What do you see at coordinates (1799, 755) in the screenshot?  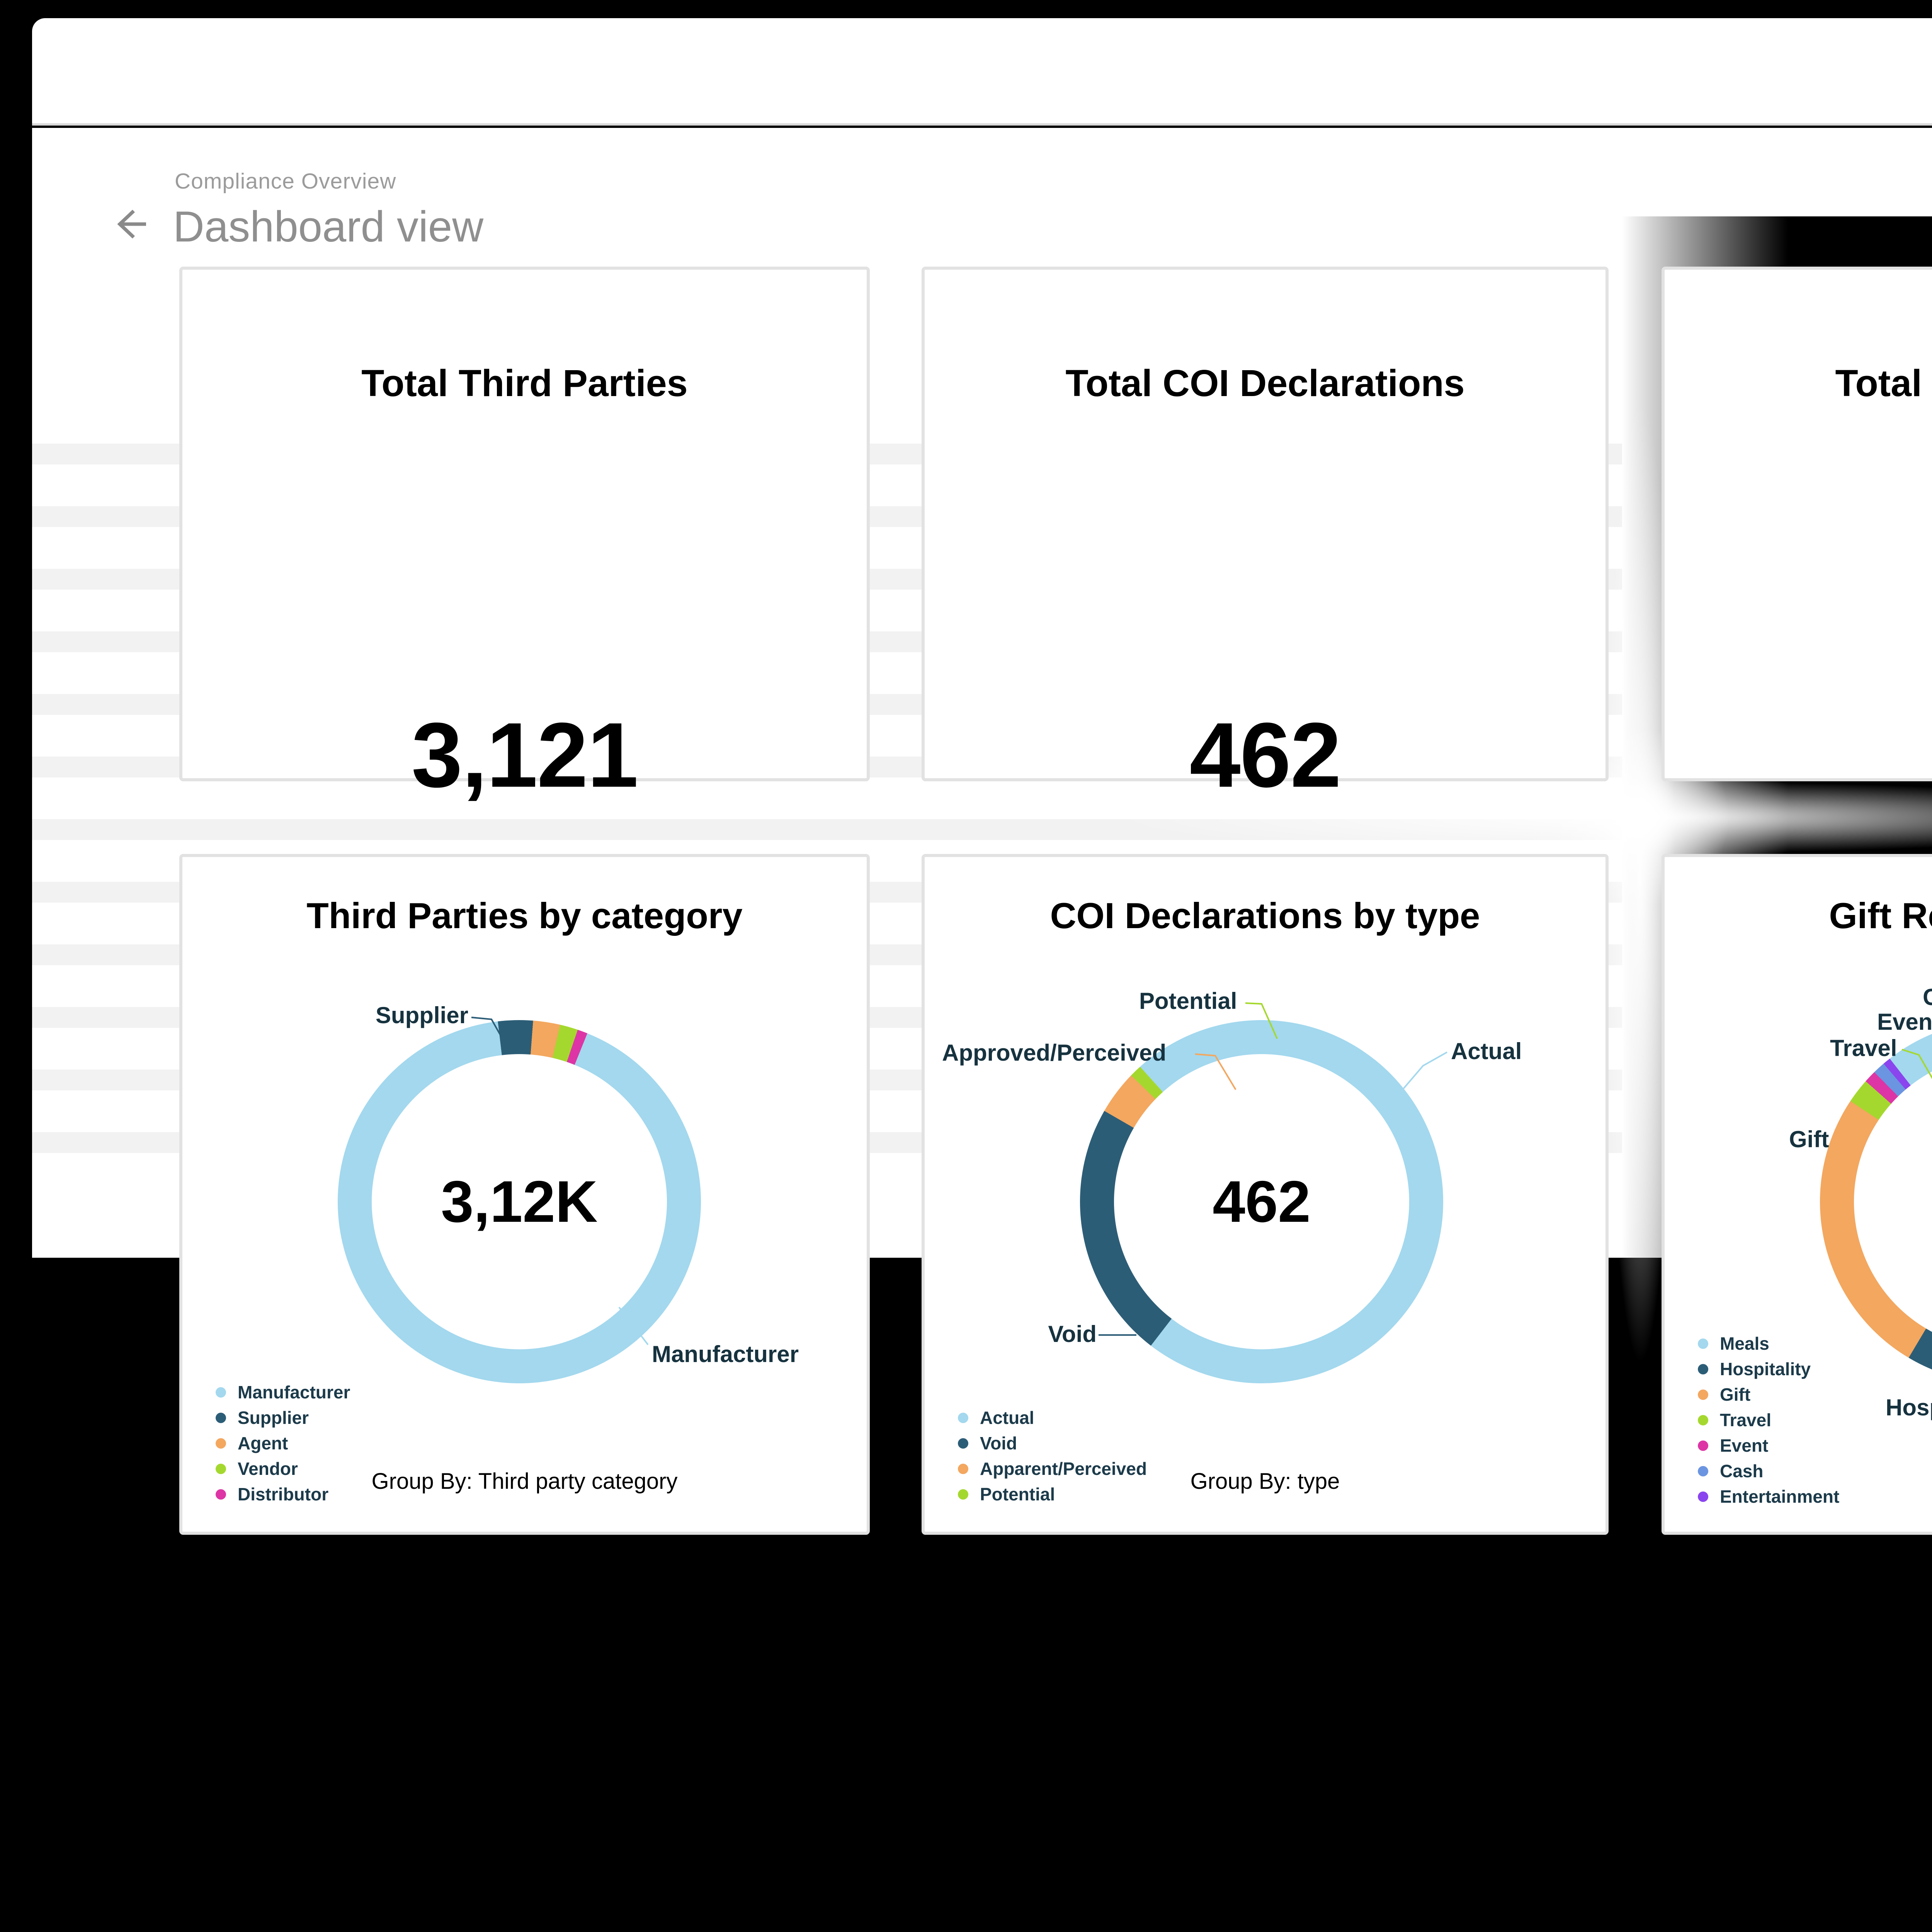 I see `kpi-value: 178` at bounding box center [1799, 755].